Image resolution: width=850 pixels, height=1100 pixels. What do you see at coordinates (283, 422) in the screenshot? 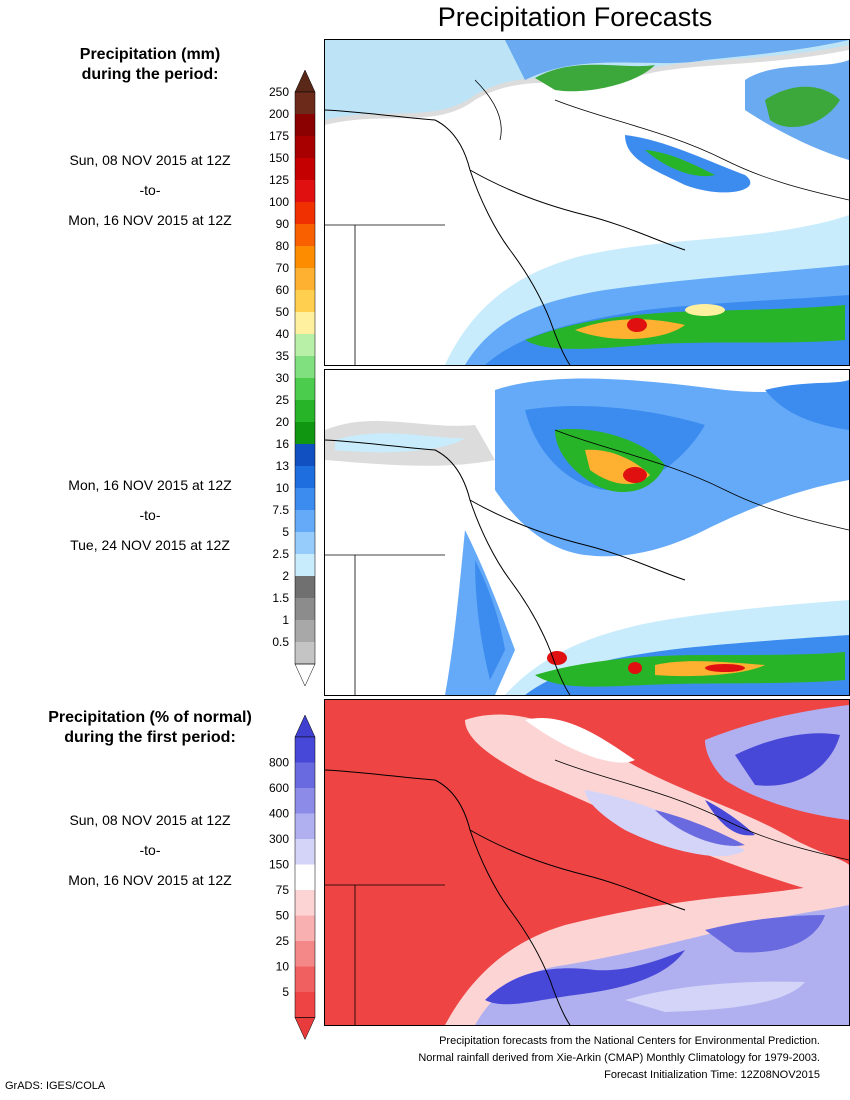
I see `precip-bar-tick-label: 20` at bounding box center [283, 422].